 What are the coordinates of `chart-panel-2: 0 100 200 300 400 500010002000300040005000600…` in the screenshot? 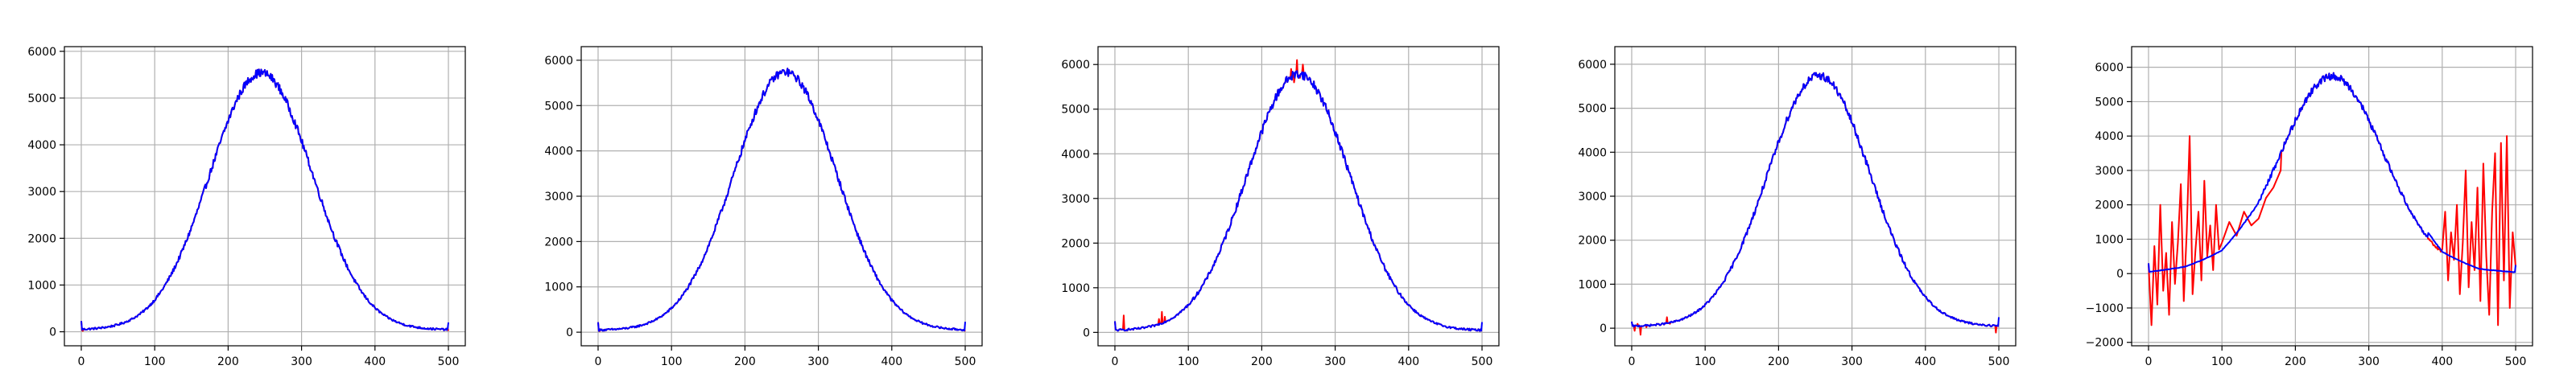 It's located at (763, 207).